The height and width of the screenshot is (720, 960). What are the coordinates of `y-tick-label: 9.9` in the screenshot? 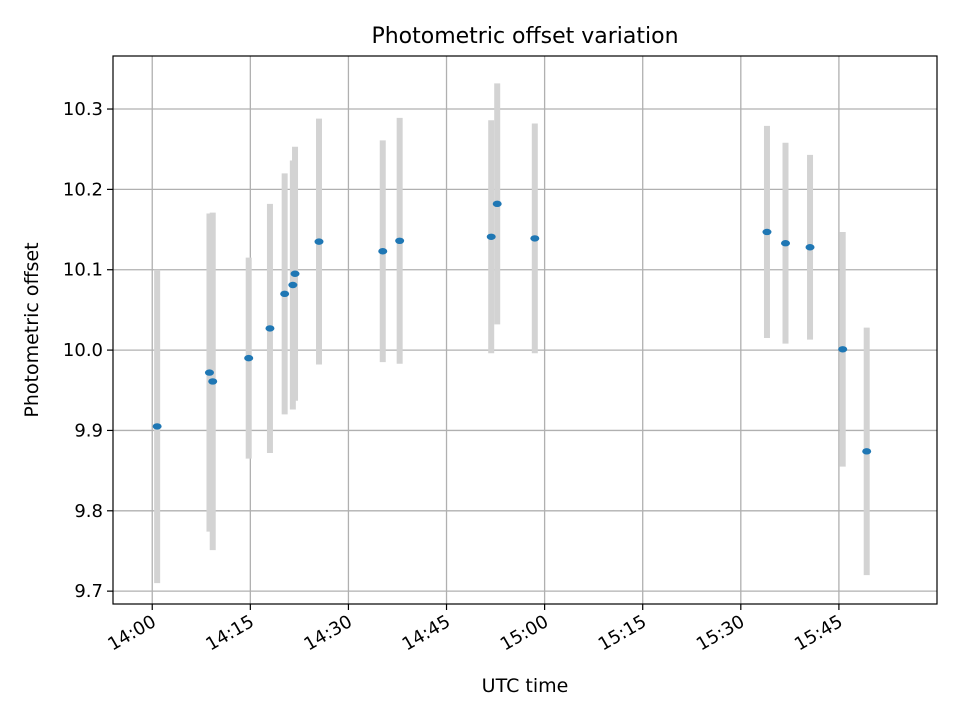 It's located at (88, 430).